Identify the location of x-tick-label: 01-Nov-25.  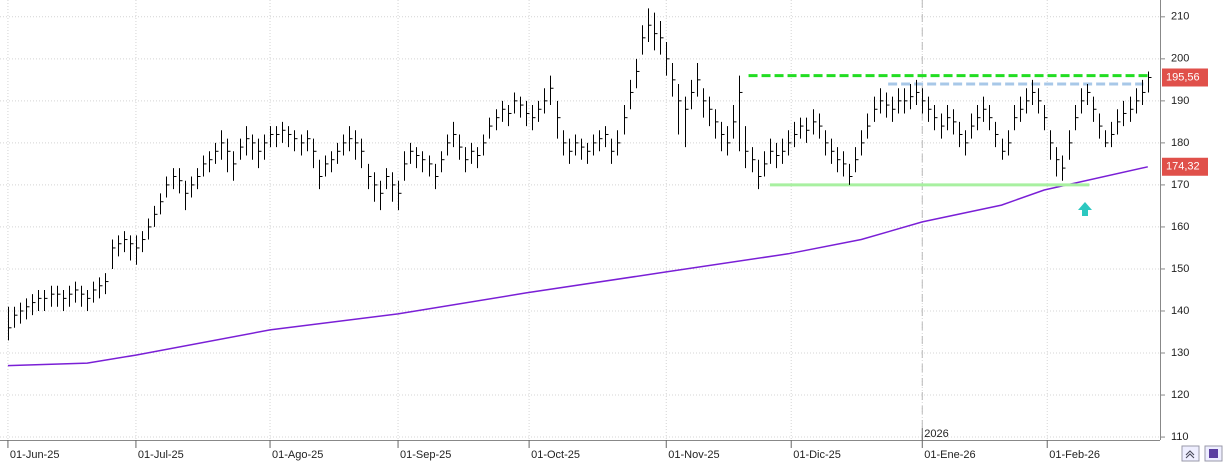
(693, 455).